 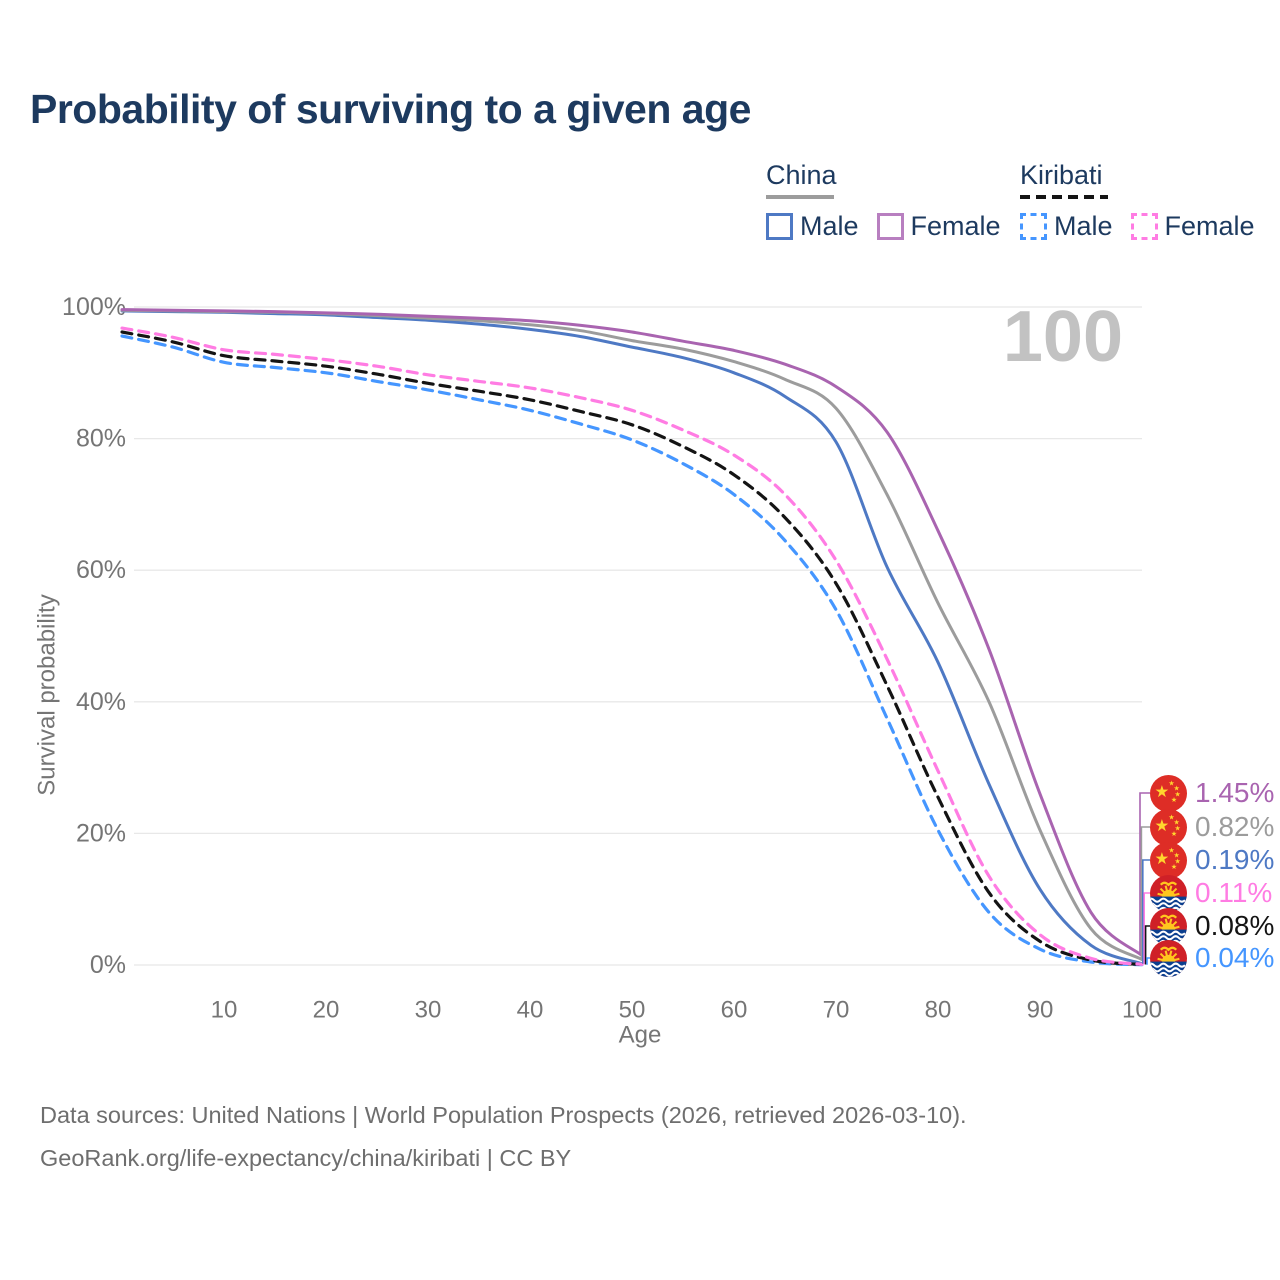 I want to click on end-label-china-female: ★ ★ ★ ★ ★ 1.45%, so click(x=1212, y=793).